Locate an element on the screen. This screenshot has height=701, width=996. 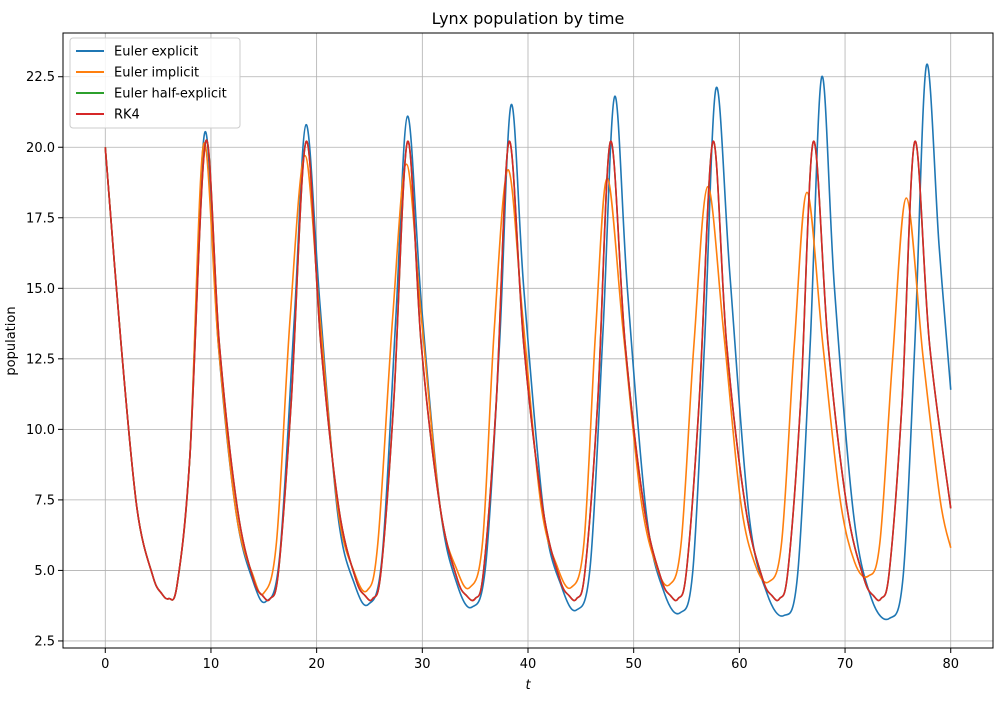
y-tick-label: 12.5 is located at coordinates (40, 359).